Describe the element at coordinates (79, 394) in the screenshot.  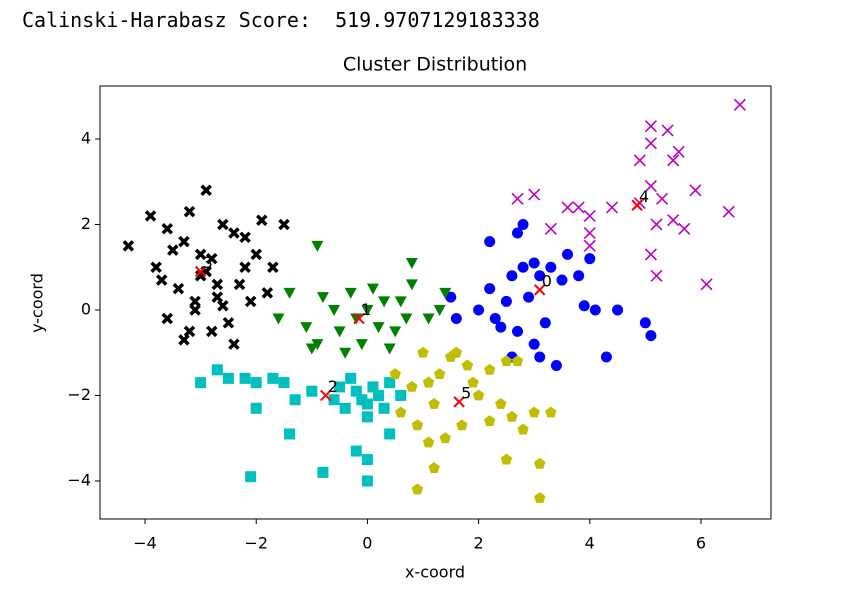
I see `y-tick-label: −2` at that location.